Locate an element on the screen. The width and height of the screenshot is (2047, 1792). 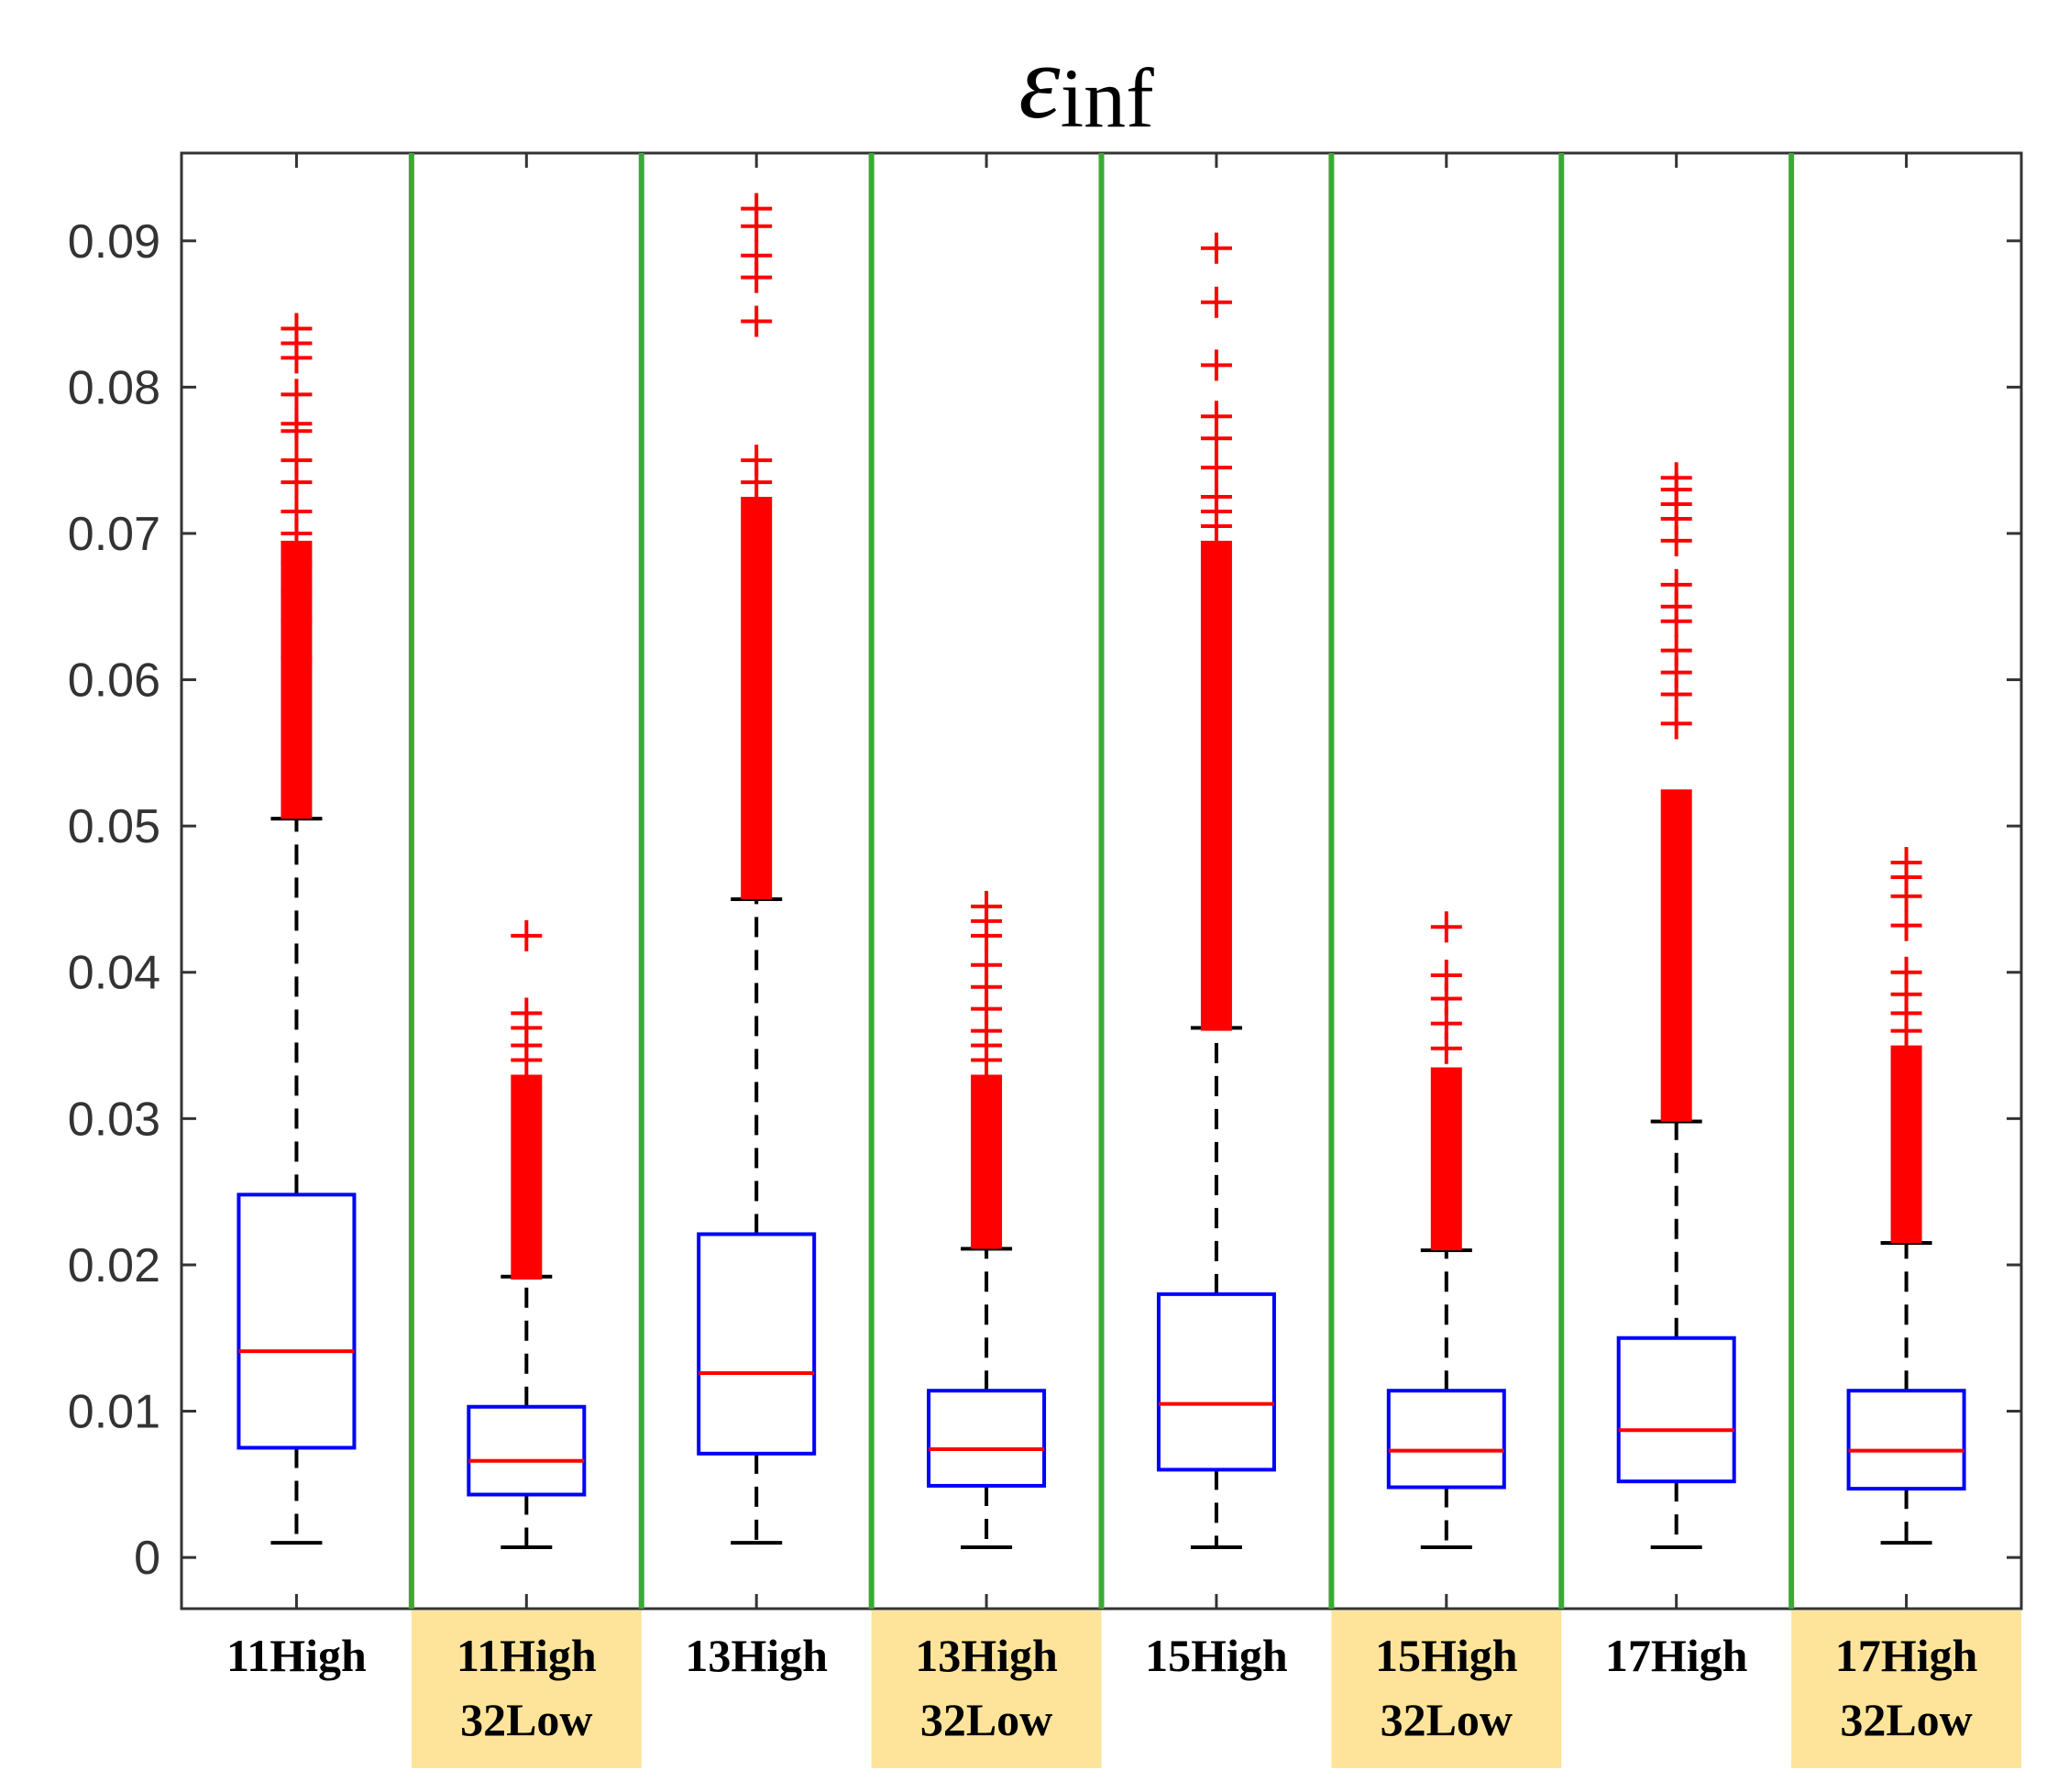
y-tick-label: 0 is located at coordinates (147, 1558).